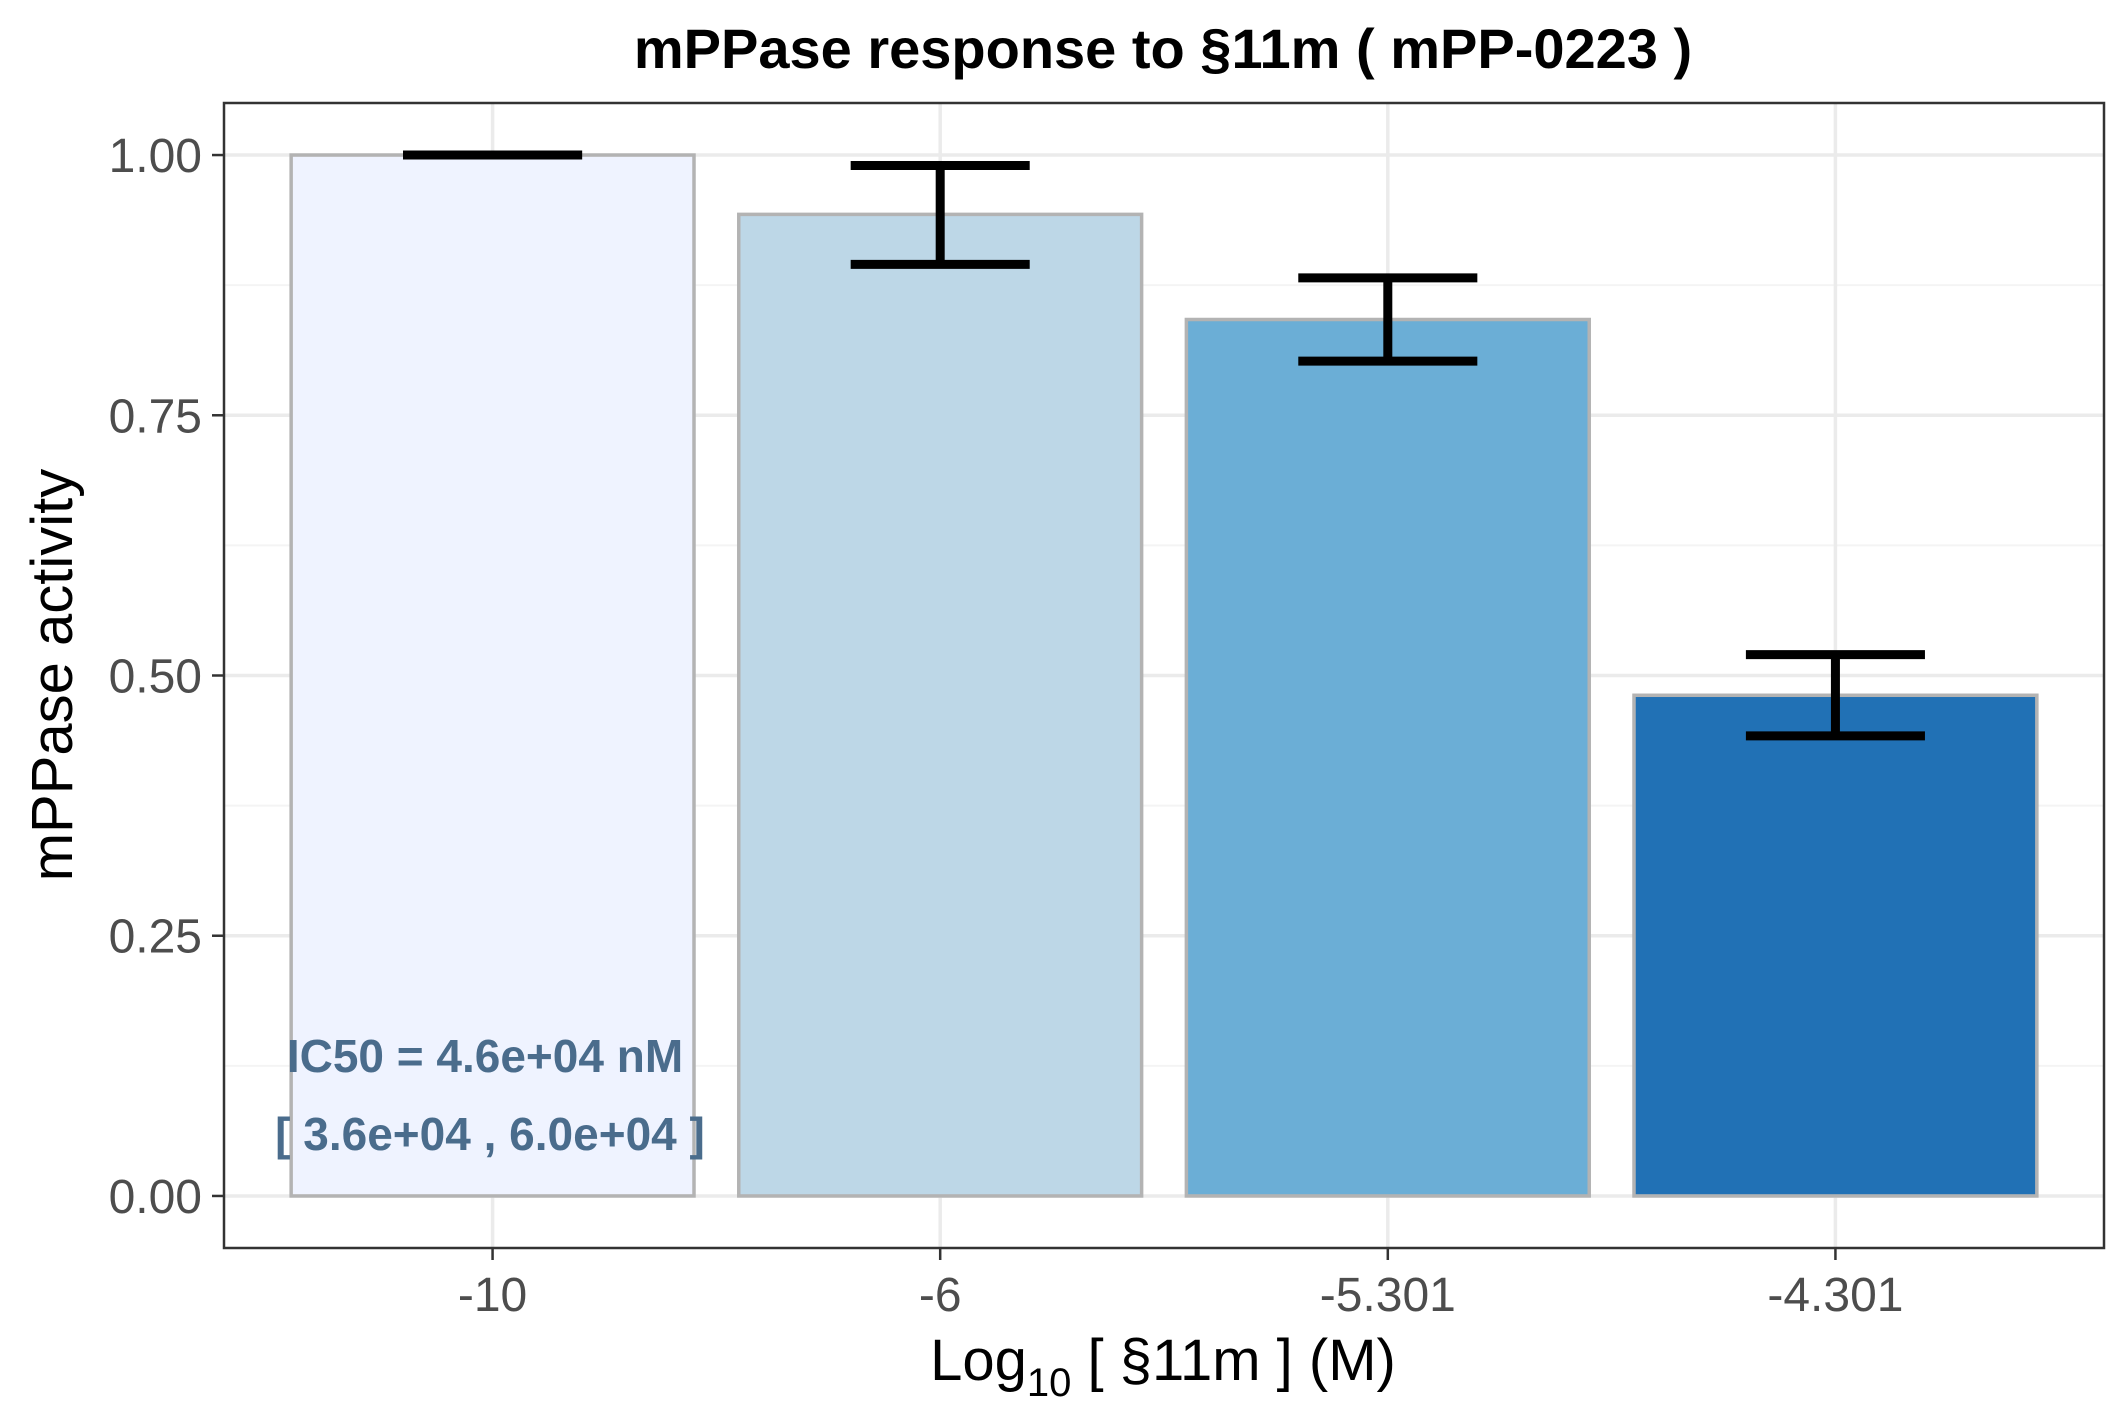 The width and height of the screenshot is (2121, 1425). What do you see at coordinates (1835, 695) in the screenshot?
I see `error-bar--4.301` at bounding box center [1835, 695].